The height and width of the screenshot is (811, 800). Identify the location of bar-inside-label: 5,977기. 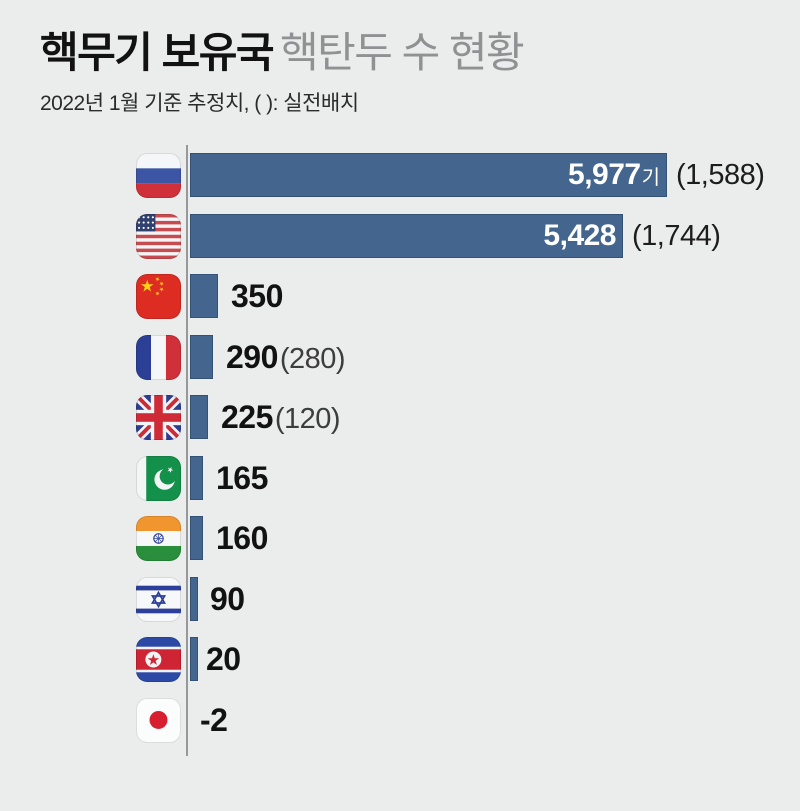
(614, 175).